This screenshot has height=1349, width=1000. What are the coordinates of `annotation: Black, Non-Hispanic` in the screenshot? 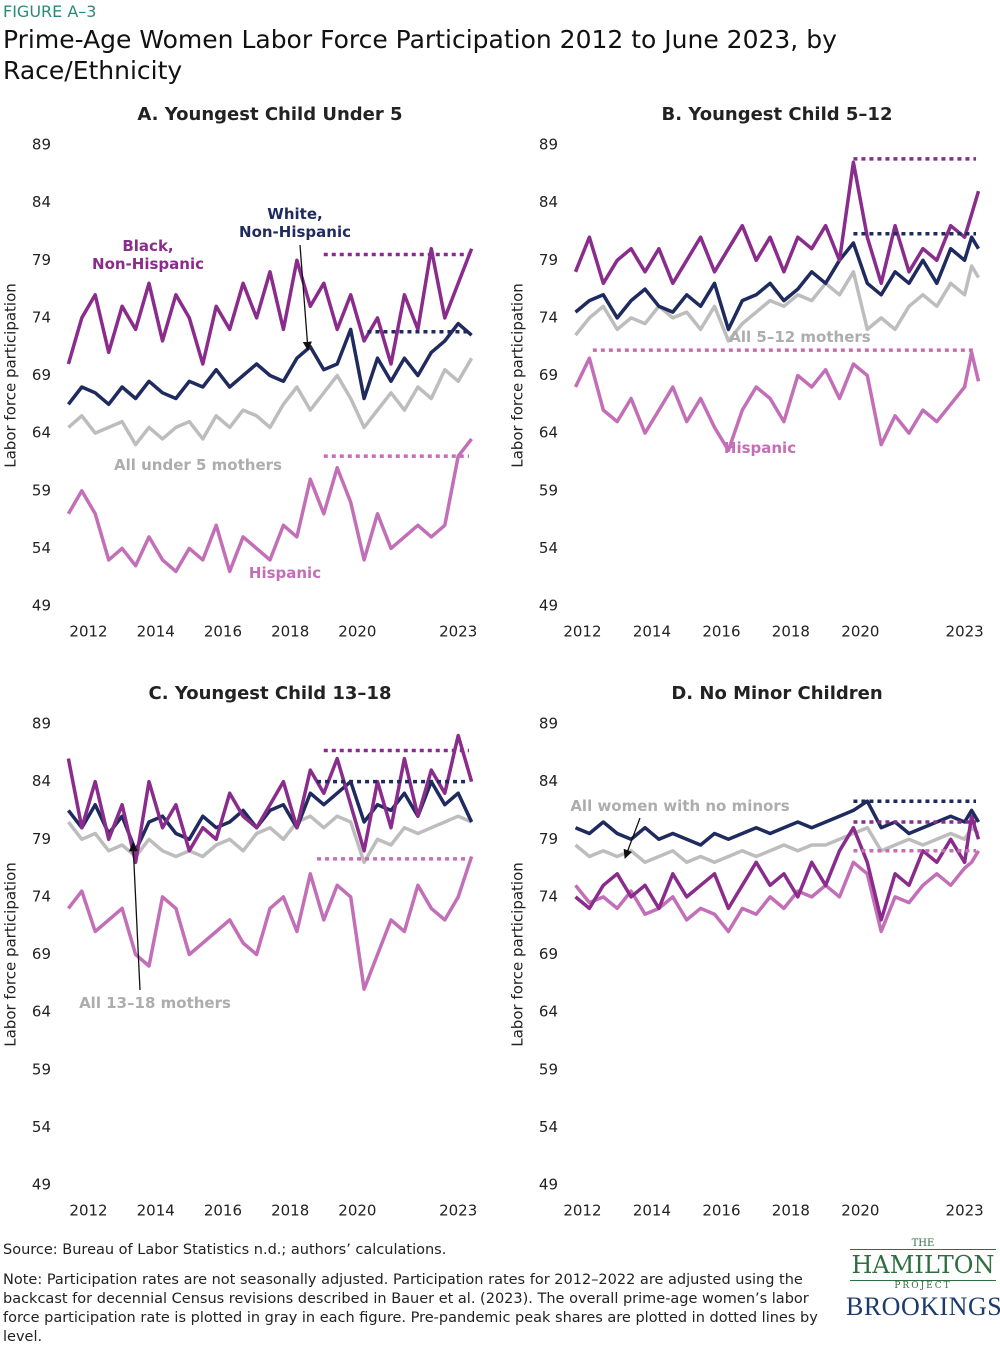 It's located at (148, 255).